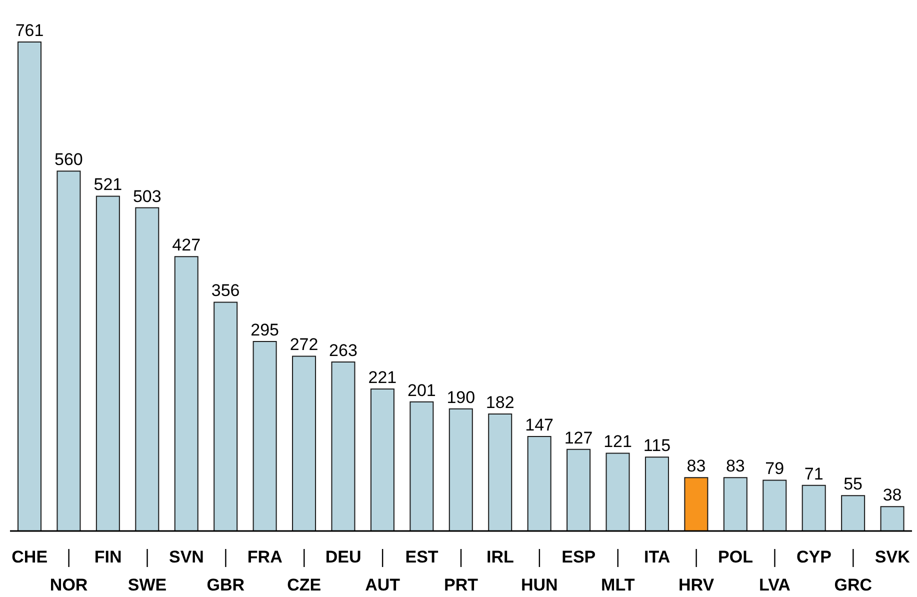  Describe the element at coordinates (814, 474) in the screenshot. I see `data-label: 71` at that location.